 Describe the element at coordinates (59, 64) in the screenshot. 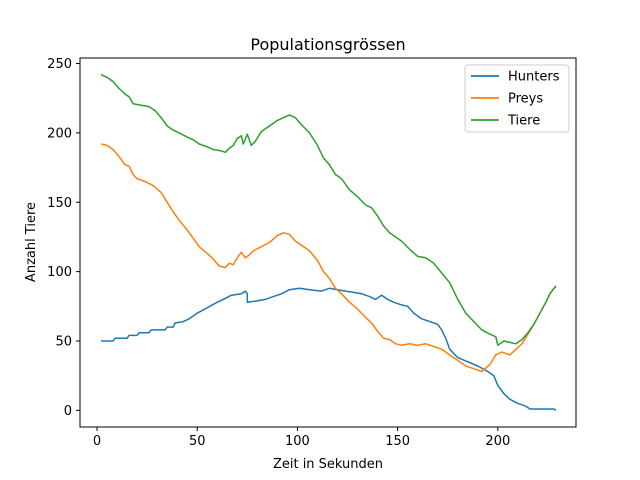

I see `y-tick-label: 250` at that location.